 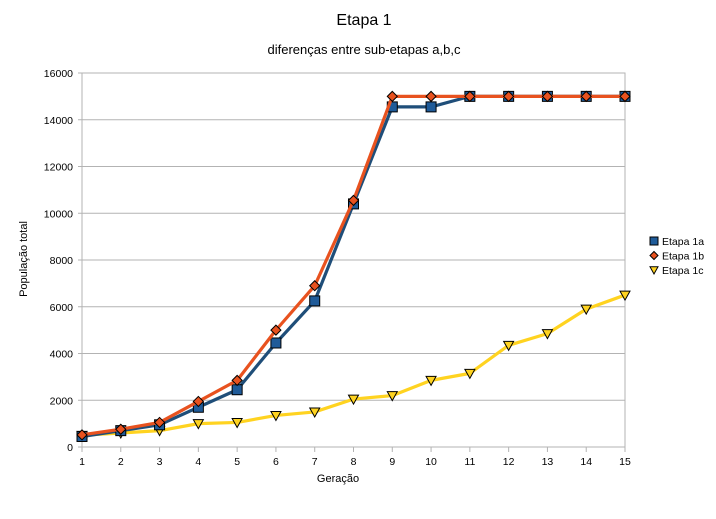 What do you see at coordinates (509, 462) in the screenshot?
I see `x-tick-label: 12` at bounding box center [509, 462].